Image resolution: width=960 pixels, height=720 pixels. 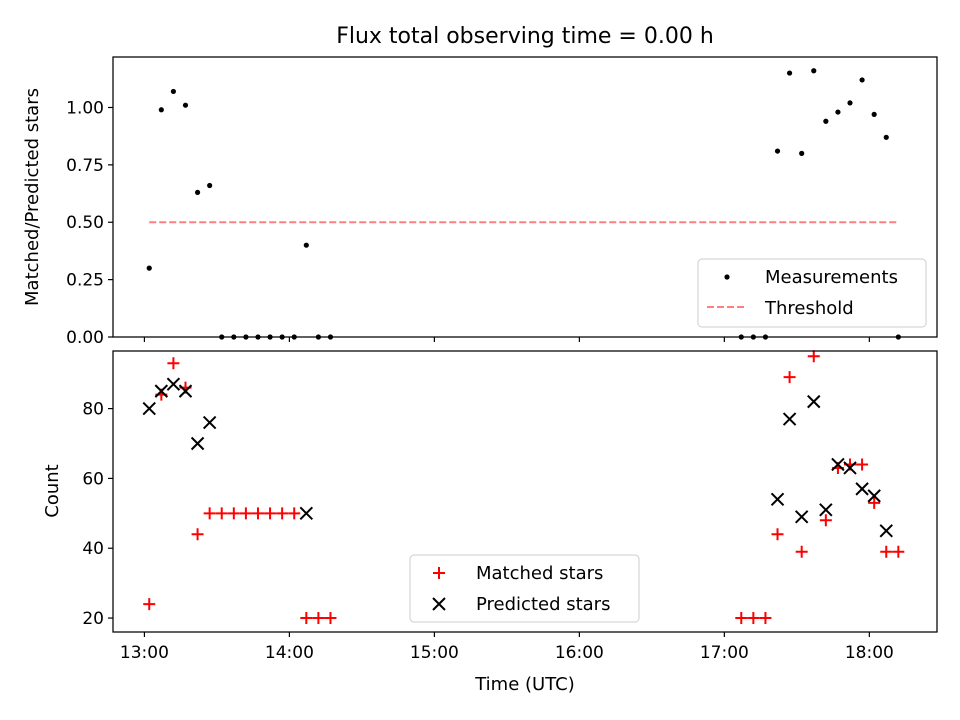 I want to click on top-ytick-label: 0.75, so click(x=85, y=166).